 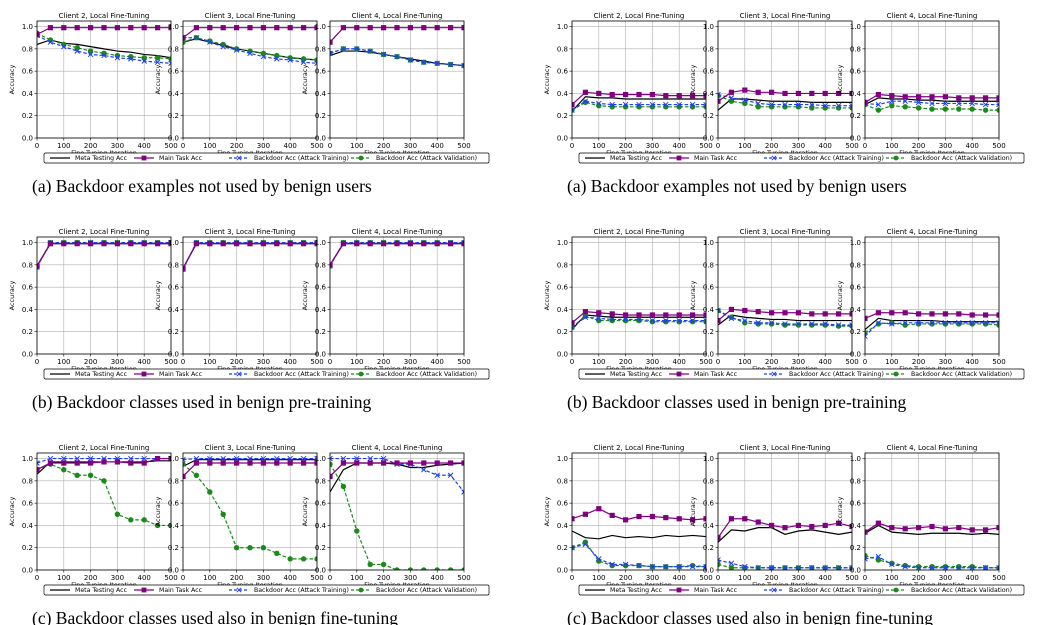 I want to click on y-tick-label: 0.2, so click(x=562, y=548).